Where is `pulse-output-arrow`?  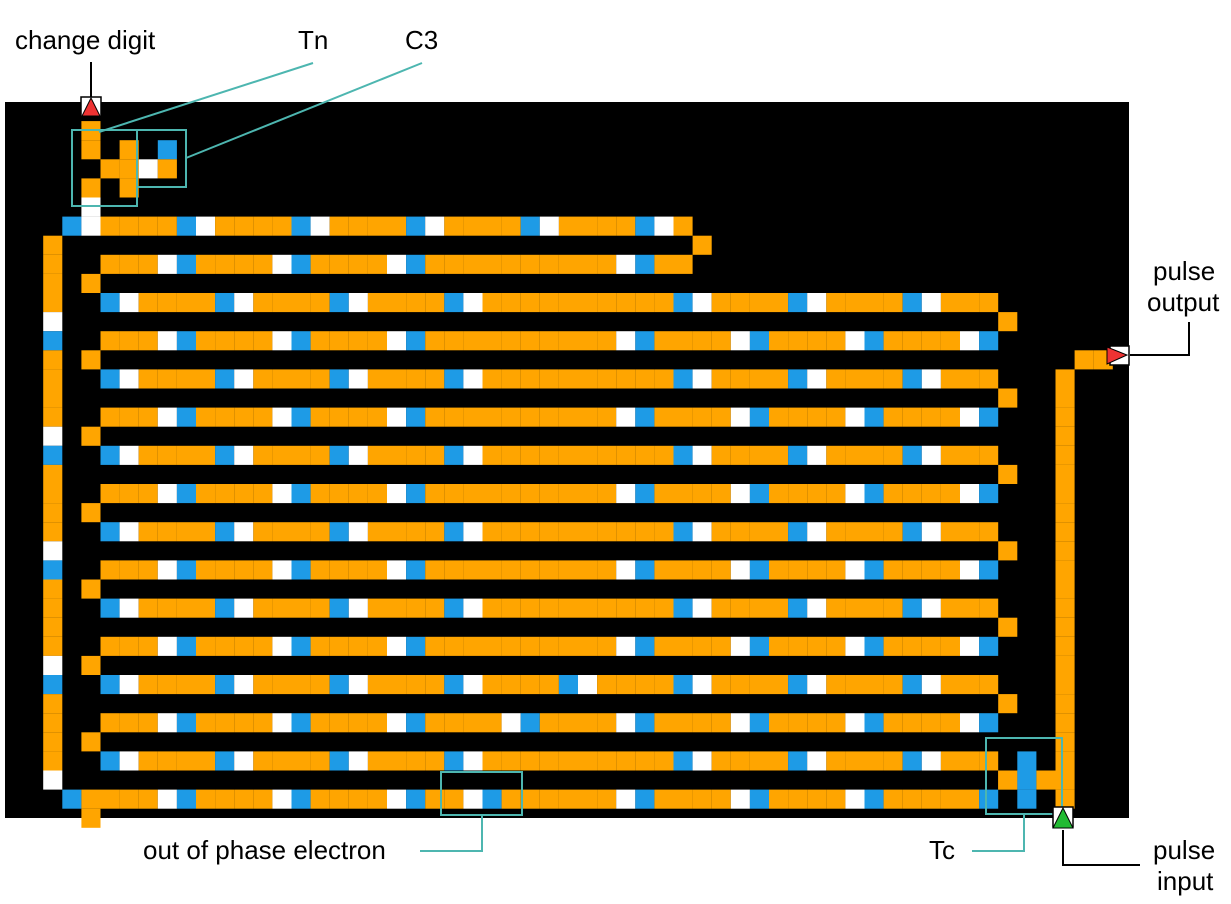 pulse-output-arrow is located at coordinates (1117, 355).